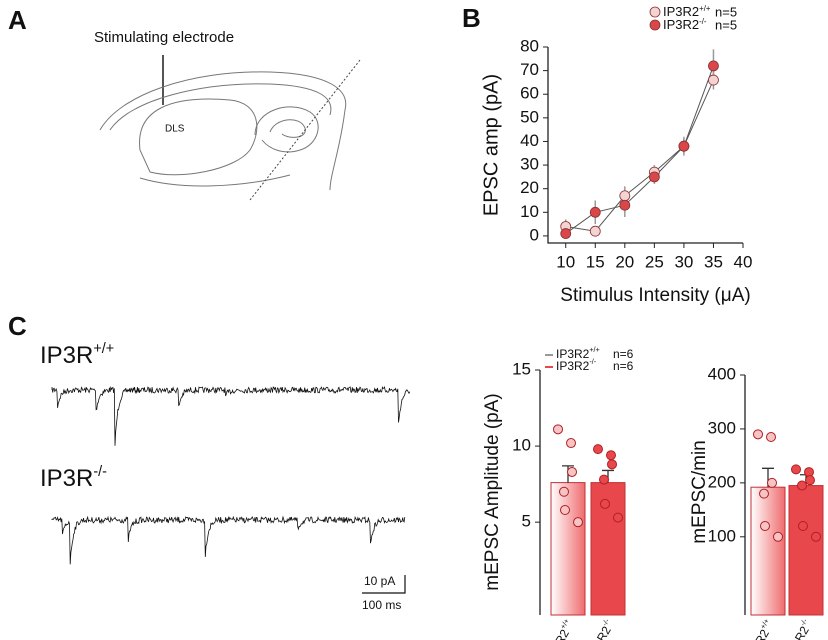 This screenshot has height=640, width=828. What do you see at coordinates (624, 261) in the screenshot?
I see `x-tick-label: 20` at bounding box center [624, 261].